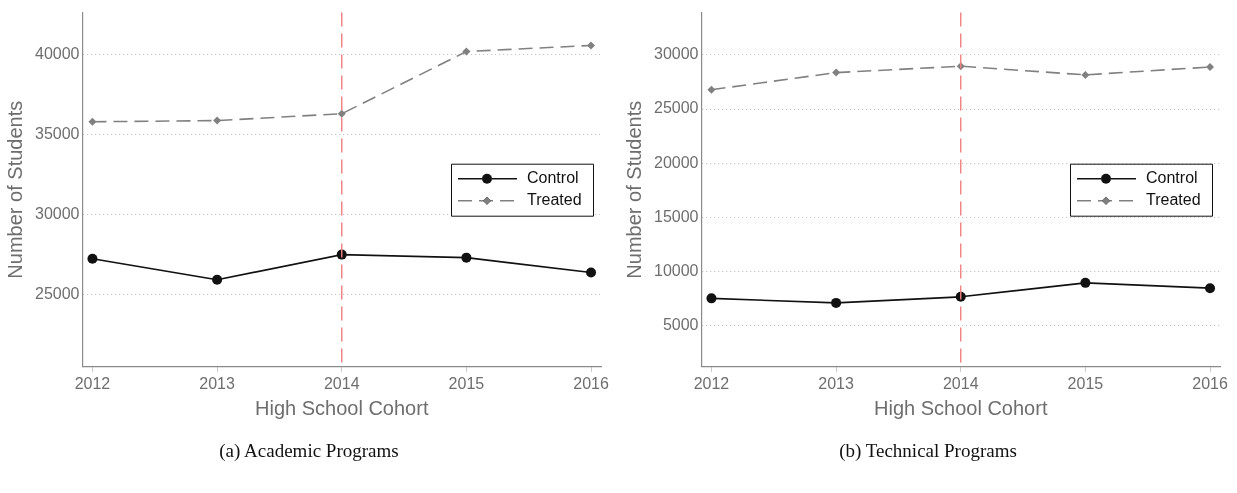 This screenshot has width=1237, height=493. I want to click on y-tick-label: 5000, so click(680, 325).